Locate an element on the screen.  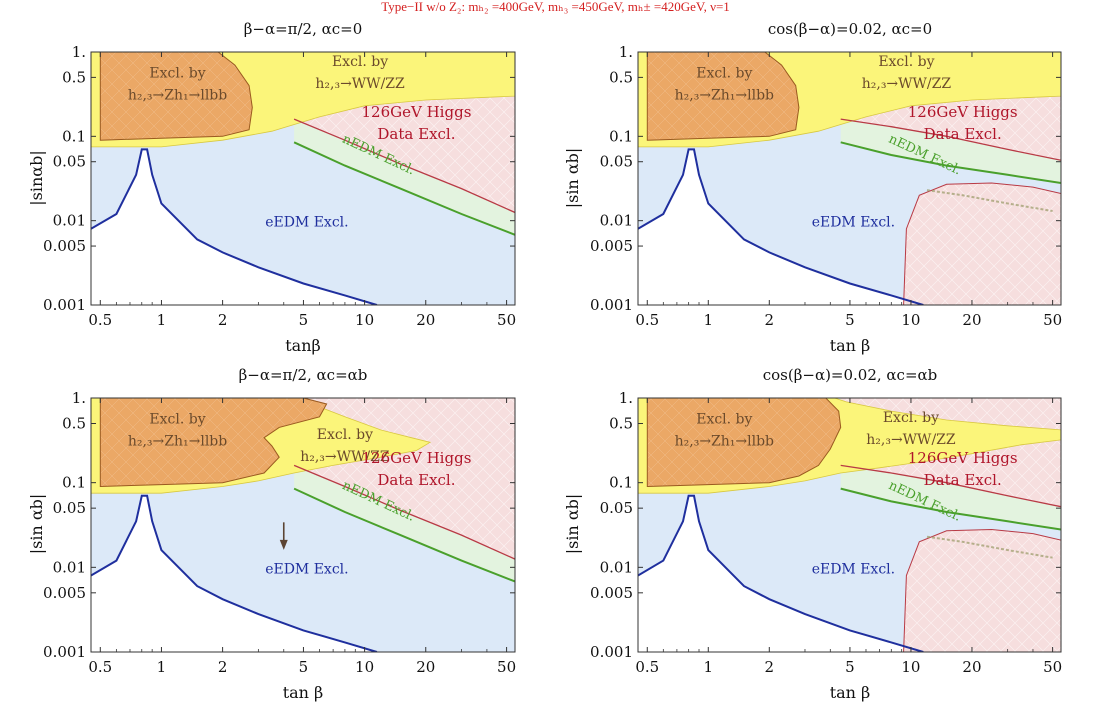
y-axis-label: |sinαb| is located at coordinates (36, 177).